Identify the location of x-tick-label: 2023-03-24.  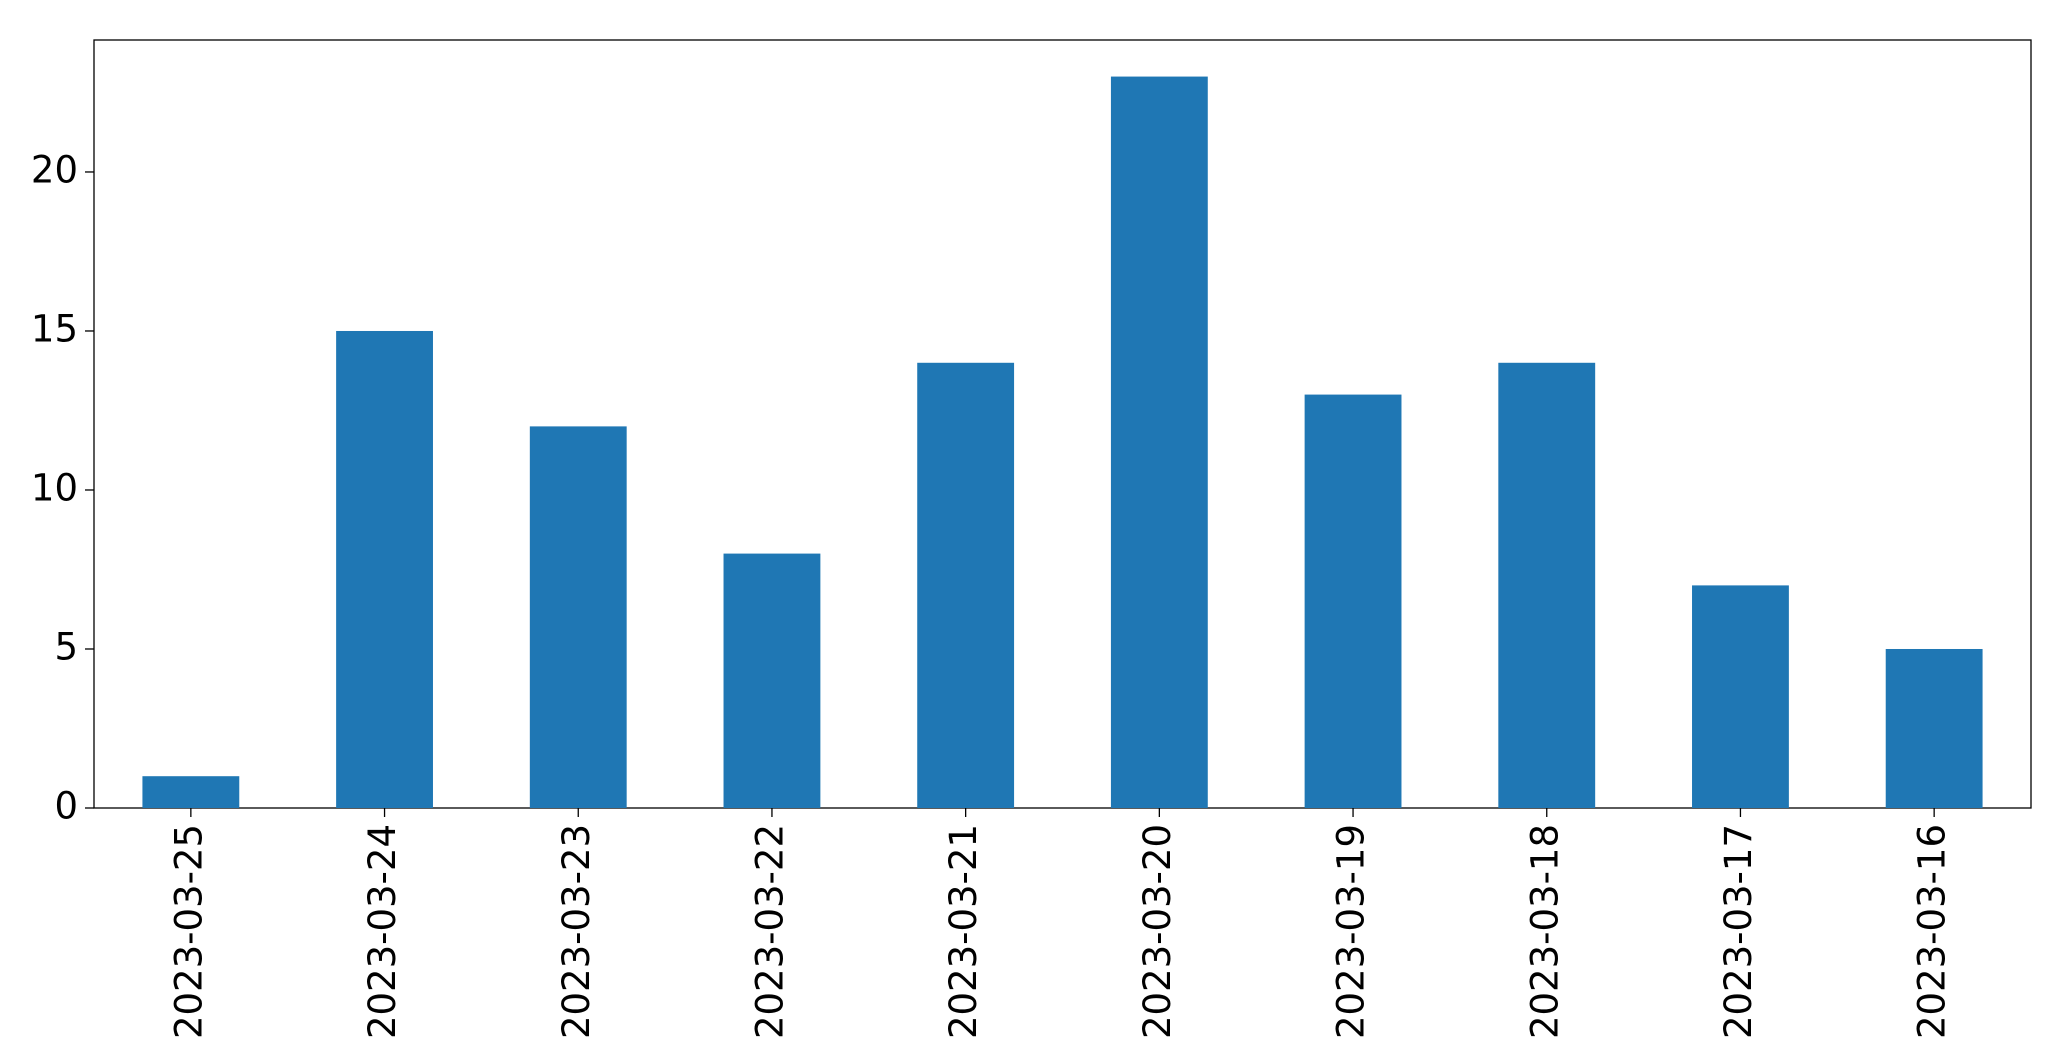
(382, 931).